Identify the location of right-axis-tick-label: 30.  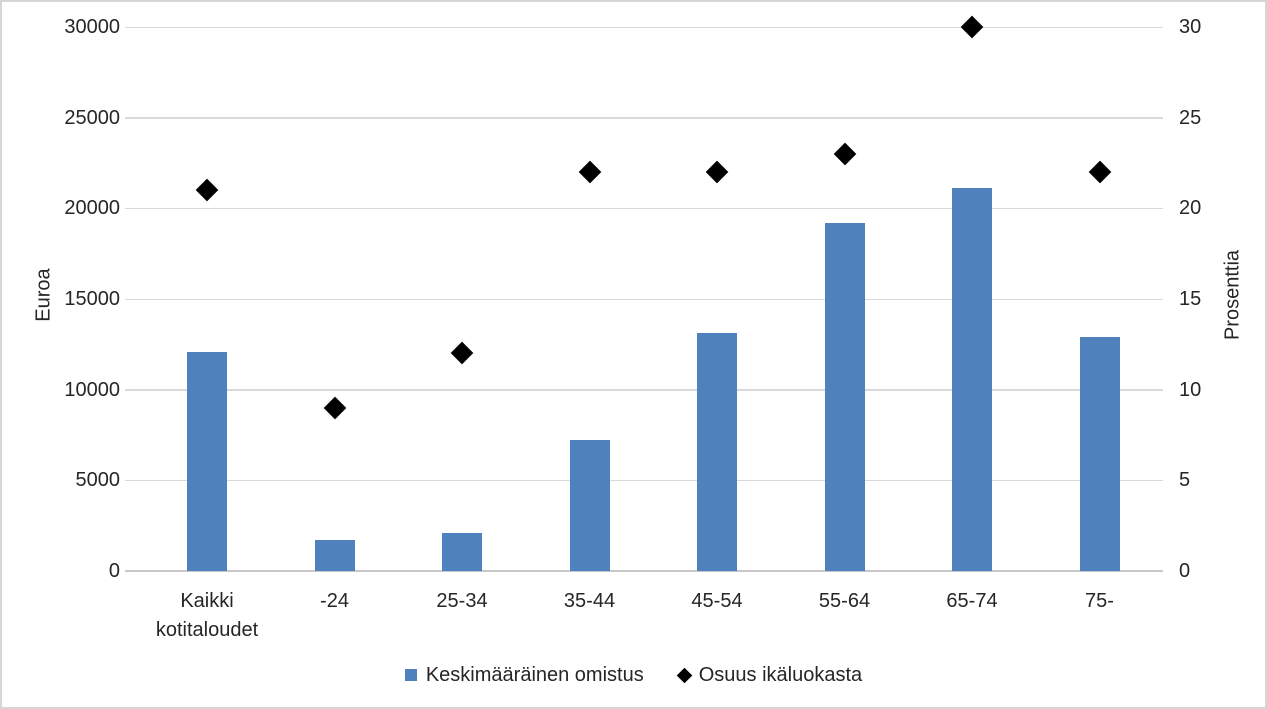
(1190, 27).